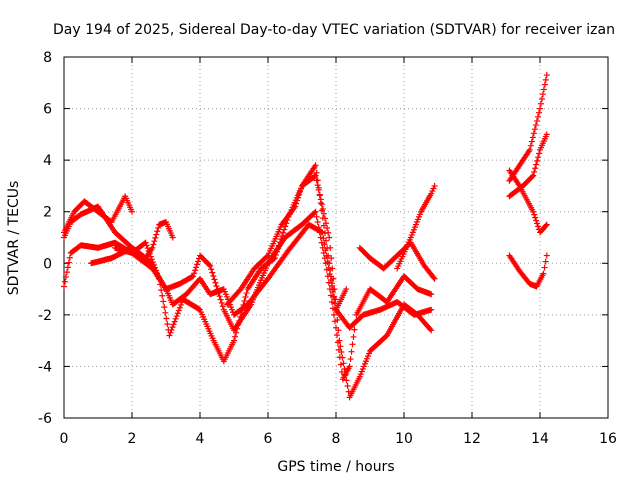 The width and height of the screenshot is (640, 480). Describe the element at coordinates (608, 439) in the screenshot. I see `x-tick-label: 16` at that location.